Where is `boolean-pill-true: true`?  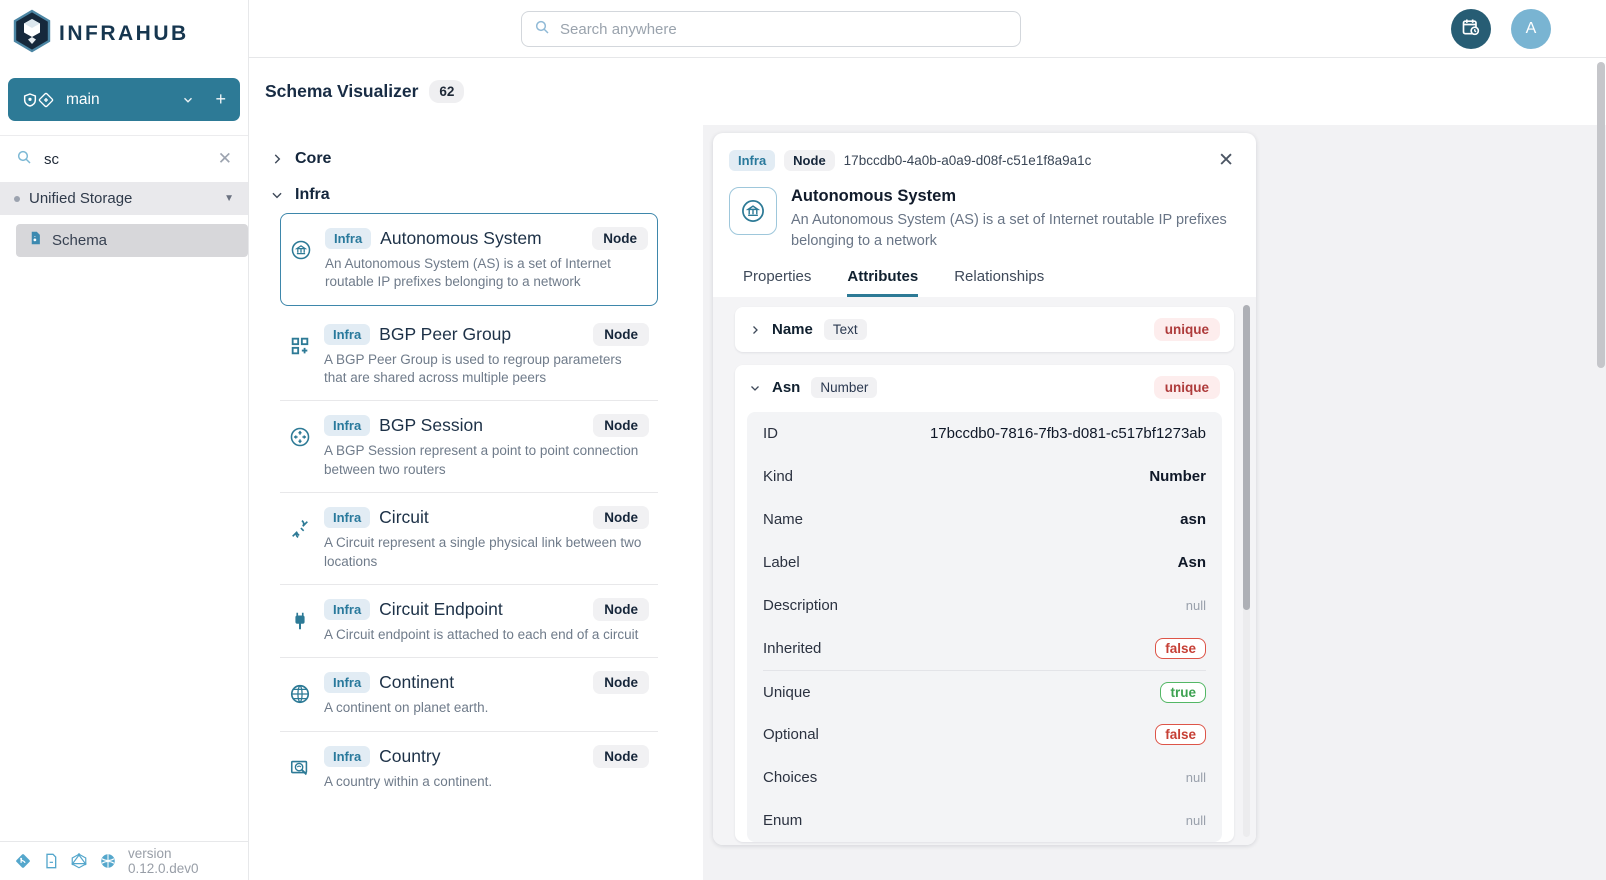 boolean-pill-true: true is located at coordinates (1183, 692).